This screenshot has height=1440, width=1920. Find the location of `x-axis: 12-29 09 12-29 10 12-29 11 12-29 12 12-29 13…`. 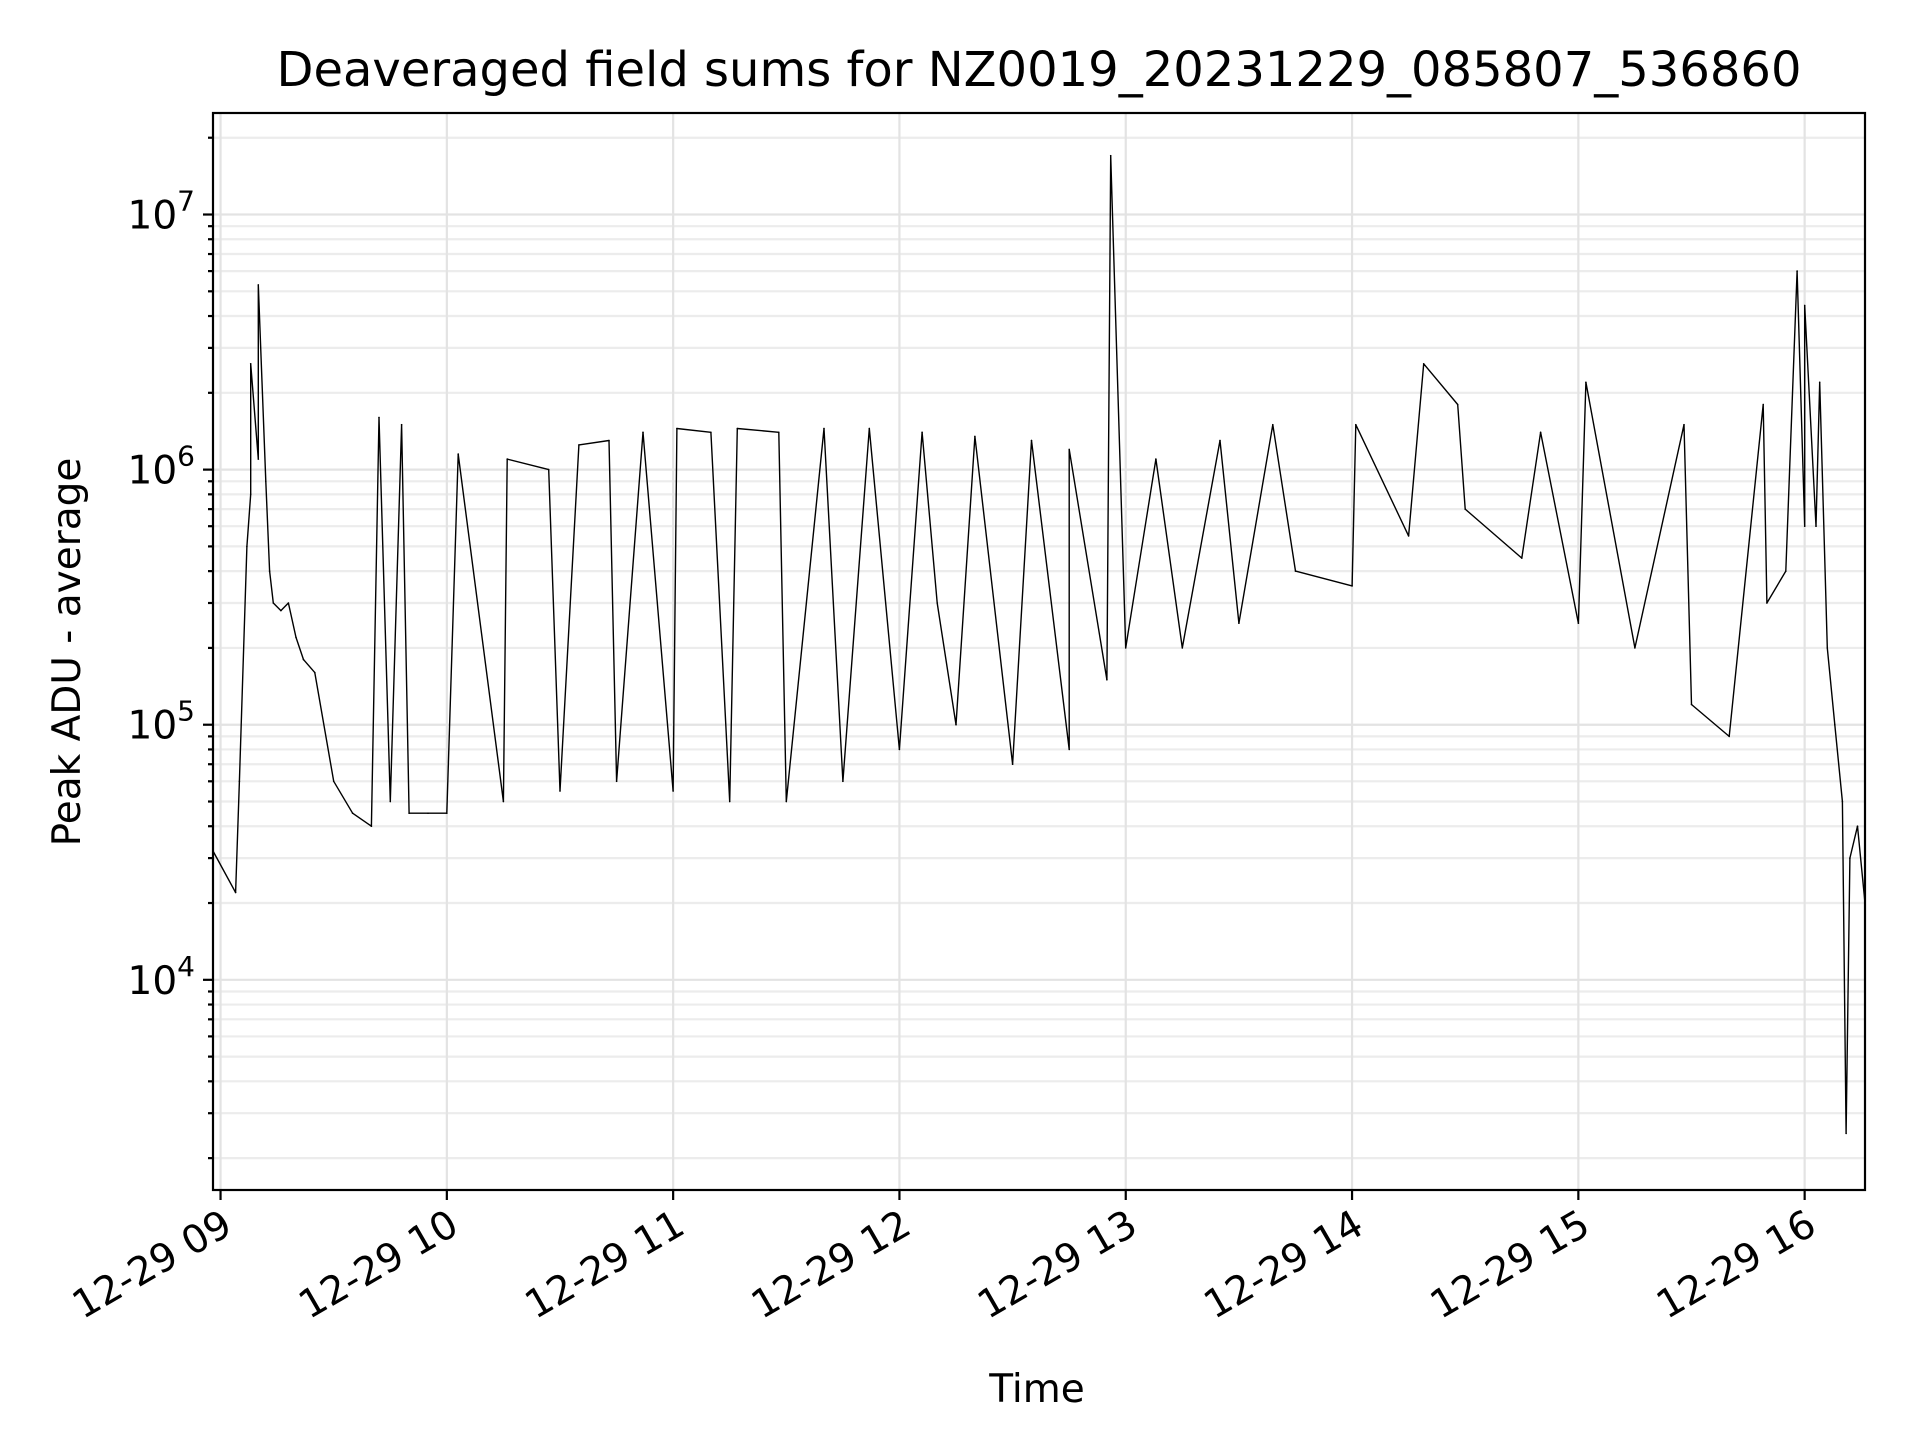

x-axis: 12-29 09 12-29 10 12-29 11 12-29 12 12-29 13… is located at coordinates (944, 1259).